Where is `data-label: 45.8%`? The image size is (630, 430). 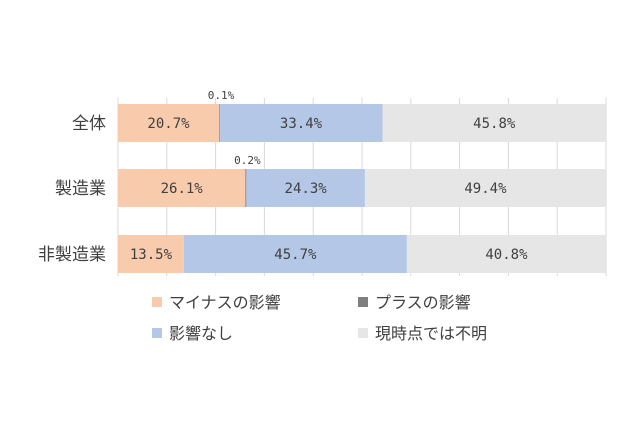
data-label: 45.8% is located at coordinates (494, 124).